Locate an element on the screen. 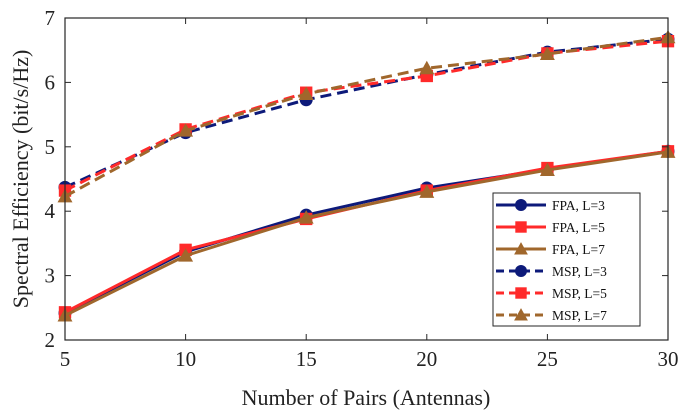 This screenshot has width=692, height=413. legend-item: FPA, L=7 is located at coordinates (550, 249).